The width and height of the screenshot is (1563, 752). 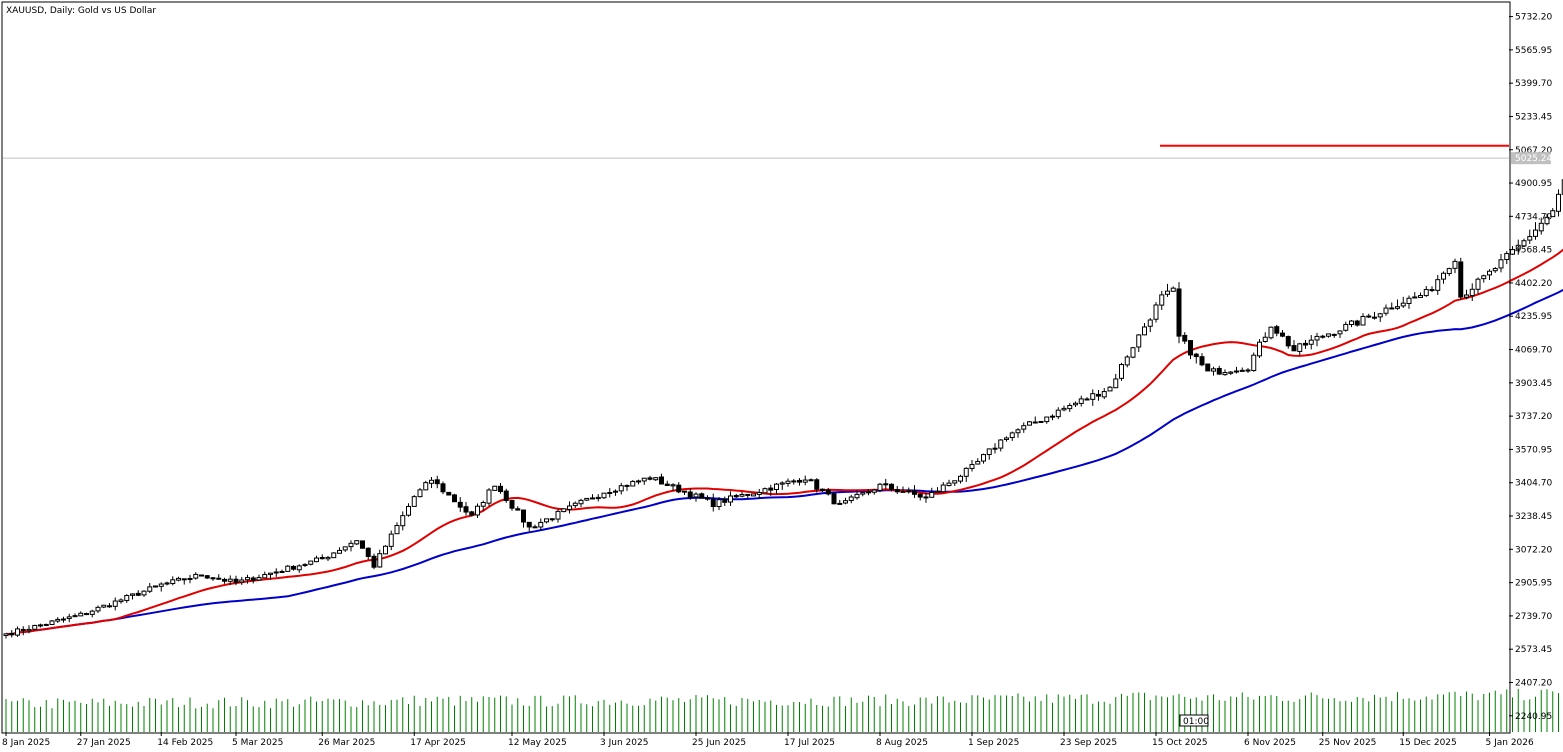 I want to click on current-price-tag: 5025.24, so click(x=1531, y=158).